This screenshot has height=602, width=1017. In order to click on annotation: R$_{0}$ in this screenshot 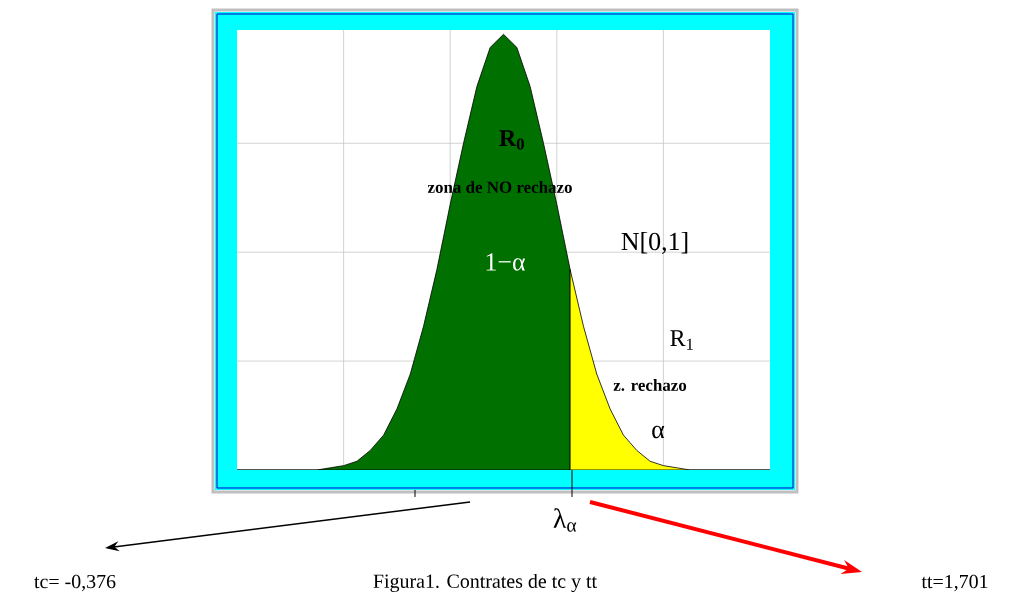, I will do `click(511, 140)`.